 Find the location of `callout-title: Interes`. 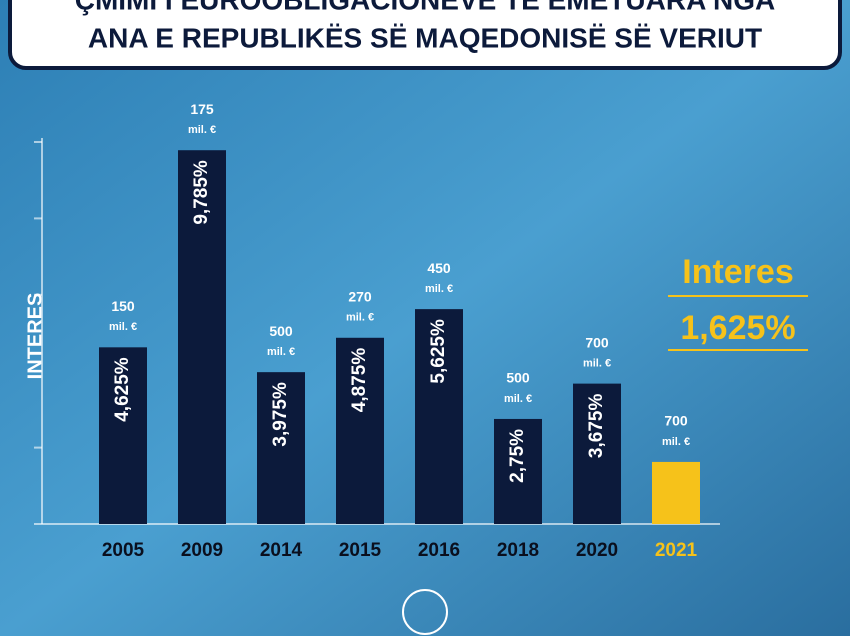

callout-title: Interes is located at coordinates (738, 272).